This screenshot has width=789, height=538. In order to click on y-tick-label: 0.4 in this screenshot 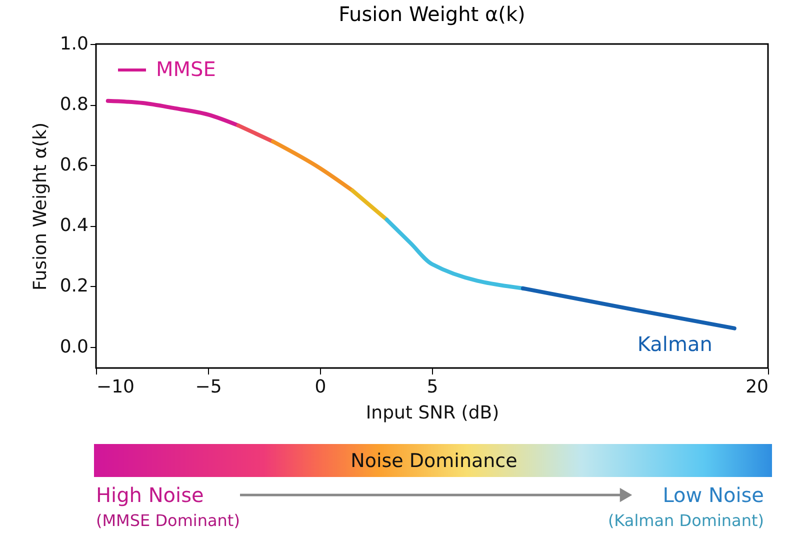, I will do `click(74, 225)`.